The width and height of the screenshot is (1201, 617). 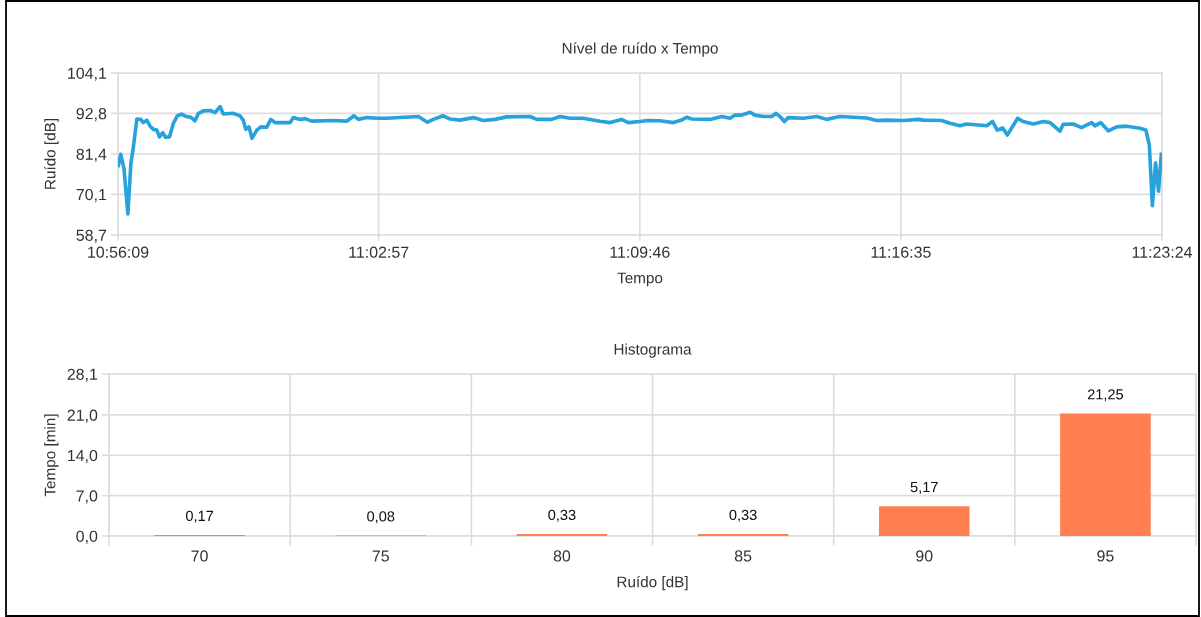 I want to click on x-tick-label: 85, so click(x=743, y=556).